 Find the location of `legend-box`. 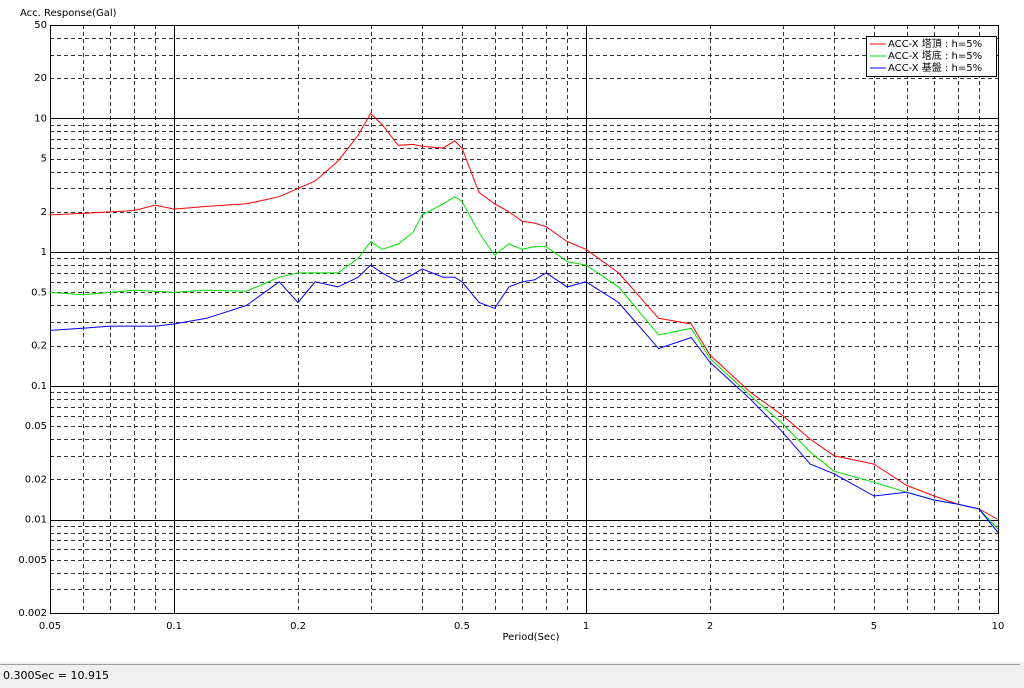

legend-box is located at coordinates (931, 56).